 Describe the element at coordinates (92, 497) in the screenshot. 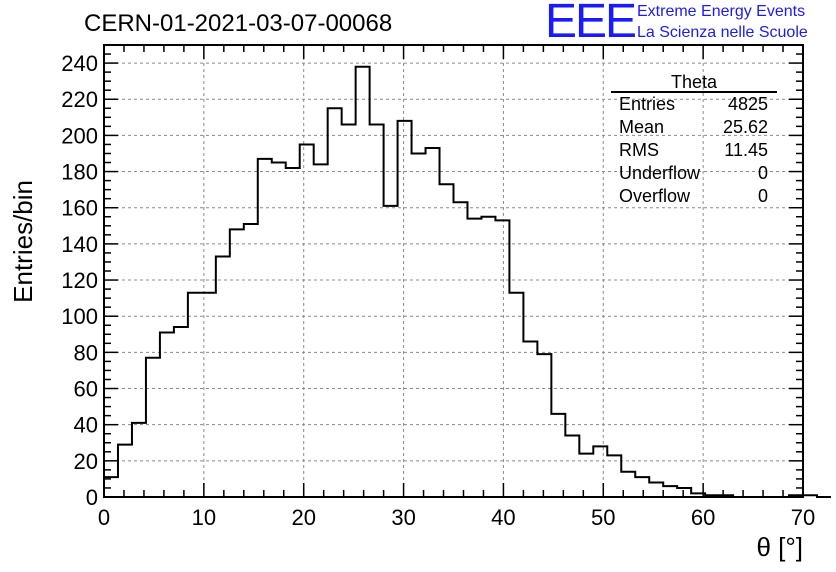

I see `y-tick-label: 0` at that location.